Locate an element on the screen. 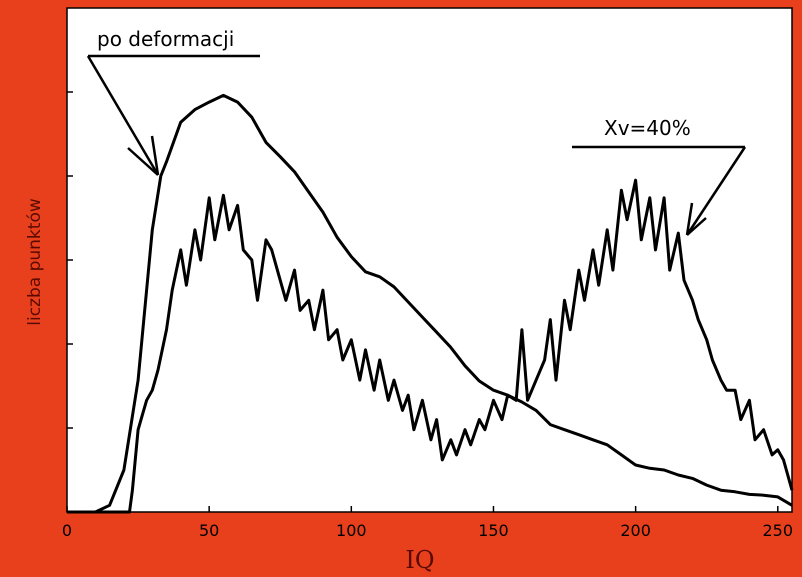 This screenshot has height=577, width=802. series-annotation: Xv=40% is located at coordinates (647, 128).